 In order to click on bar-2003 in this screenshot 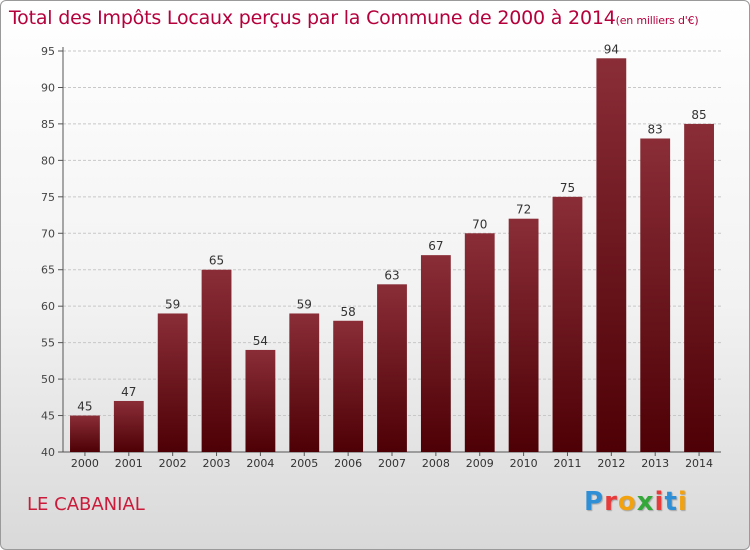, I will do `click(216, 360)`.